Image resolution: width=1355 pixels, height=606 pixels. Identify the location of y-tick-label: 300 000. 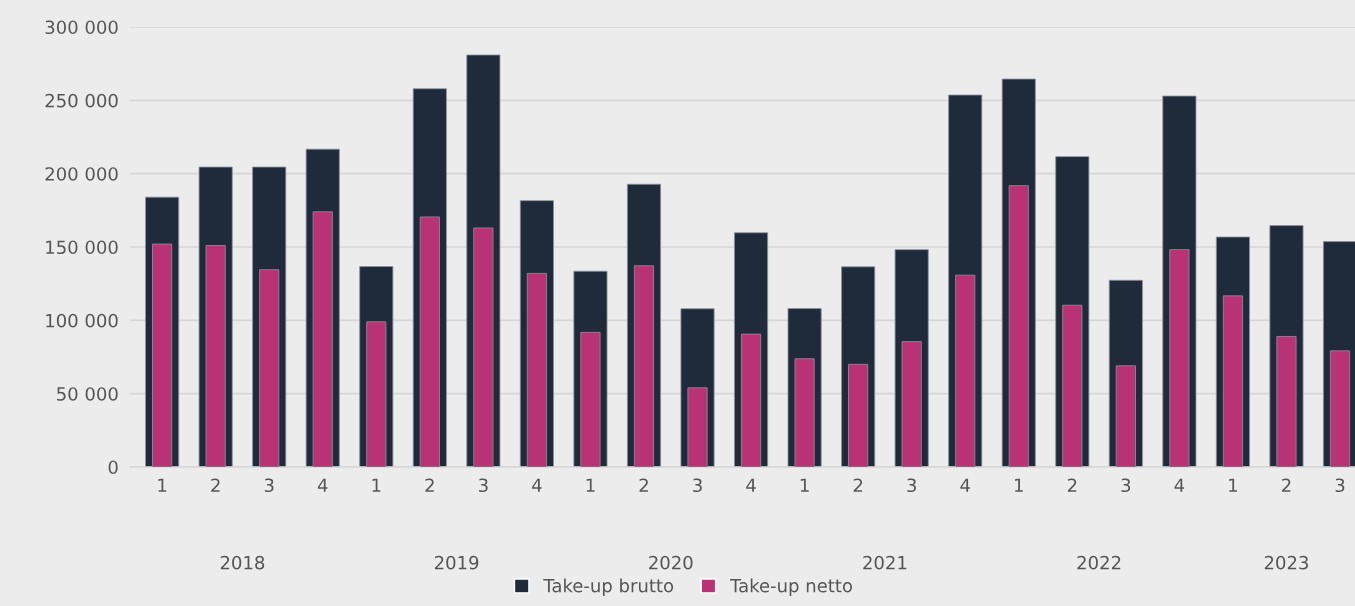
(81, 27).